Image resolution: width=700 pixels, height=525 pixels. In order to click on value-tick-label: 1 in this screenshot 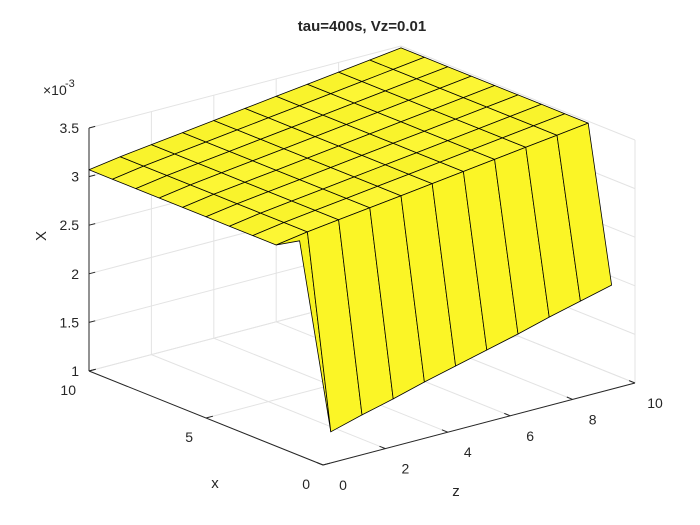, I will do `click(75, 371)`.